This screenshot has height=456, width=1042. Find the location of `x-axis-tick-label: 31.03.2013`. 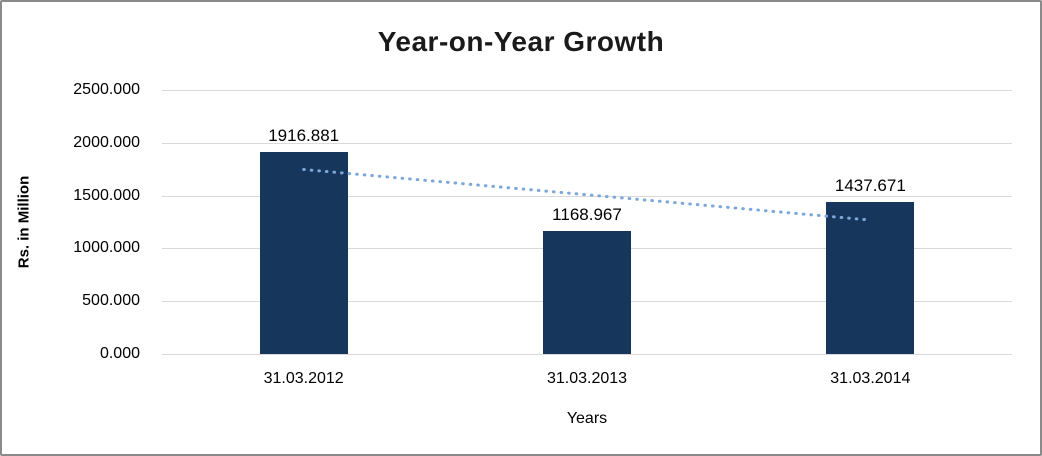

x-axis-tick-label: 31.03.2013 is located at coordinates (587, 378).